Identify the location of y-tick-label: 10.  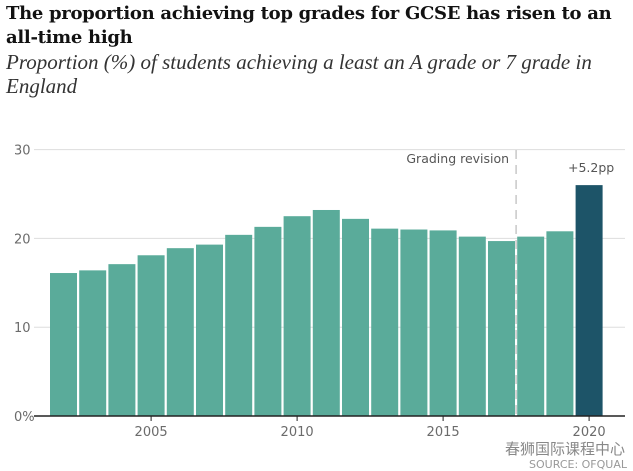
(22, 328).